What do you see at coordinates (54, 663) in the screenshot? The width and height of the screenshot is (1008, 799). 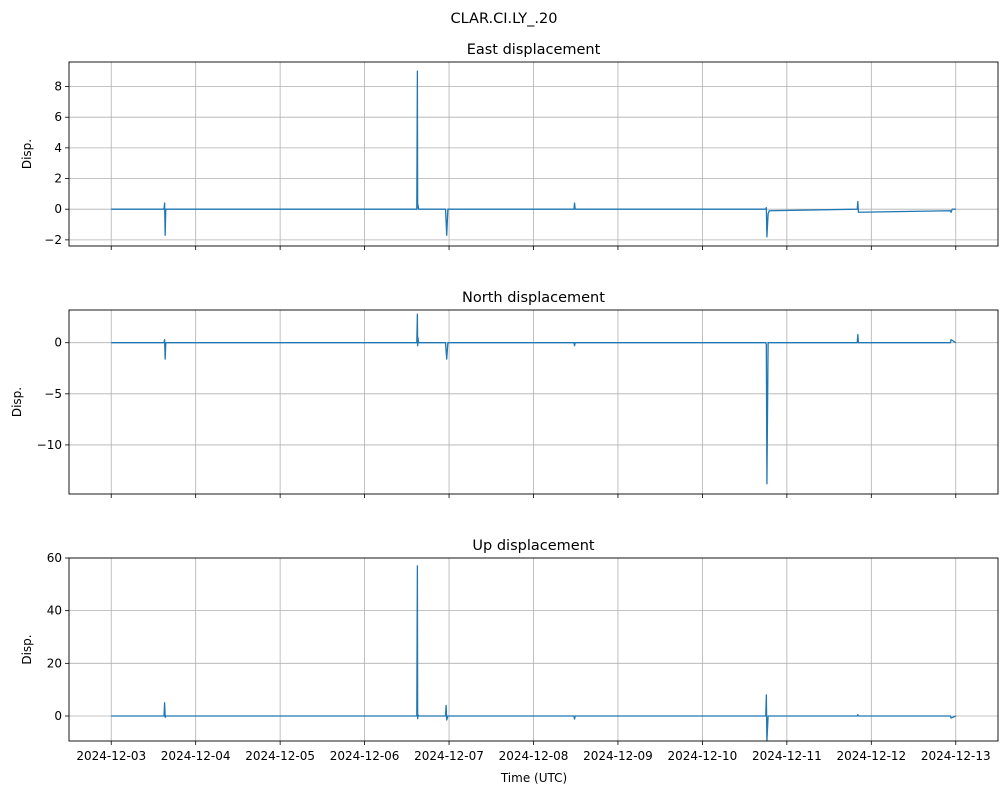 I see `y-tick-label: 20` at bounding box center [54, 663].